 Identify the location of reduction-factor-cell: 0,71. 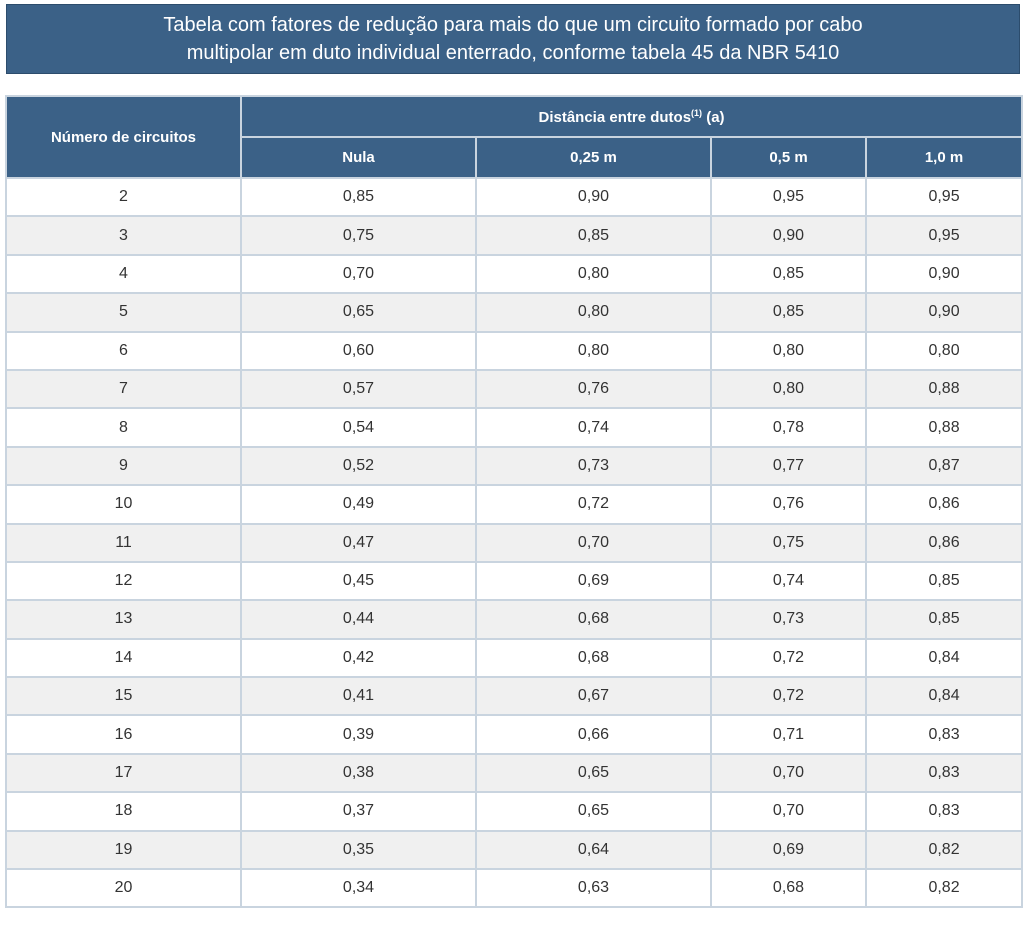
(788, 734).